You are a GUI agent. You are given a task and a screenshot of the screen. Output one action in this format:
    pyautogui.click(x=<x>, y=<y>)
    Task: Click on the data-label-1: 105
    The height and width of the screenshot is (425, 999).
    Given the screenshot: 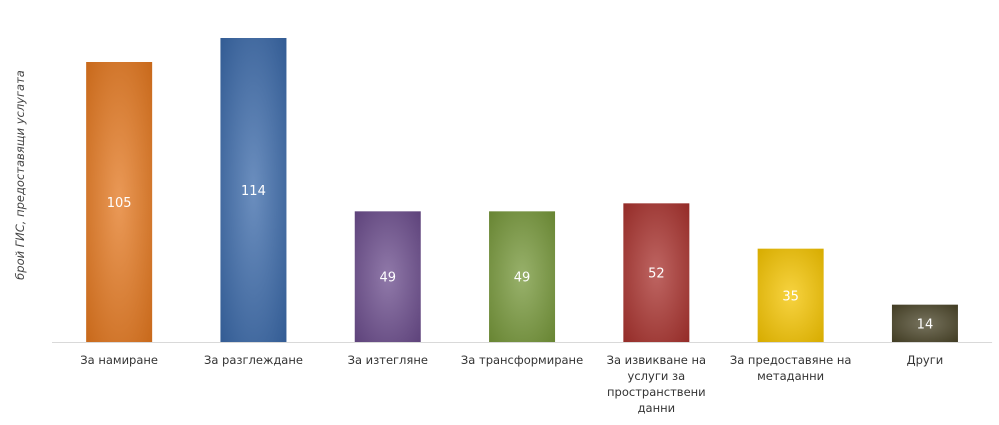 What is the action you would take?
    pyautogui.click(x=119, y=203)
    